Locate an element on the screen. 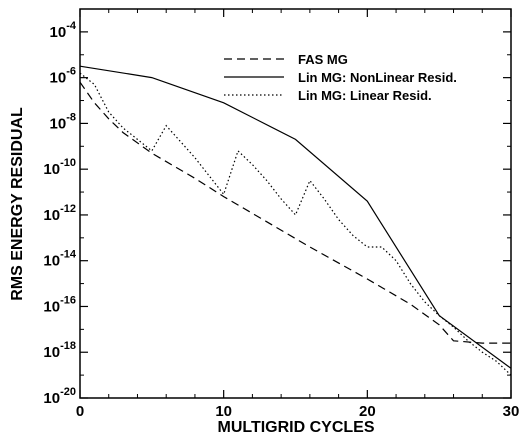 Image resolution: width=526 pixels, height=440 pixels. y-tick-label: 10⁻¹⁸ is located at coordinates (59, 350).